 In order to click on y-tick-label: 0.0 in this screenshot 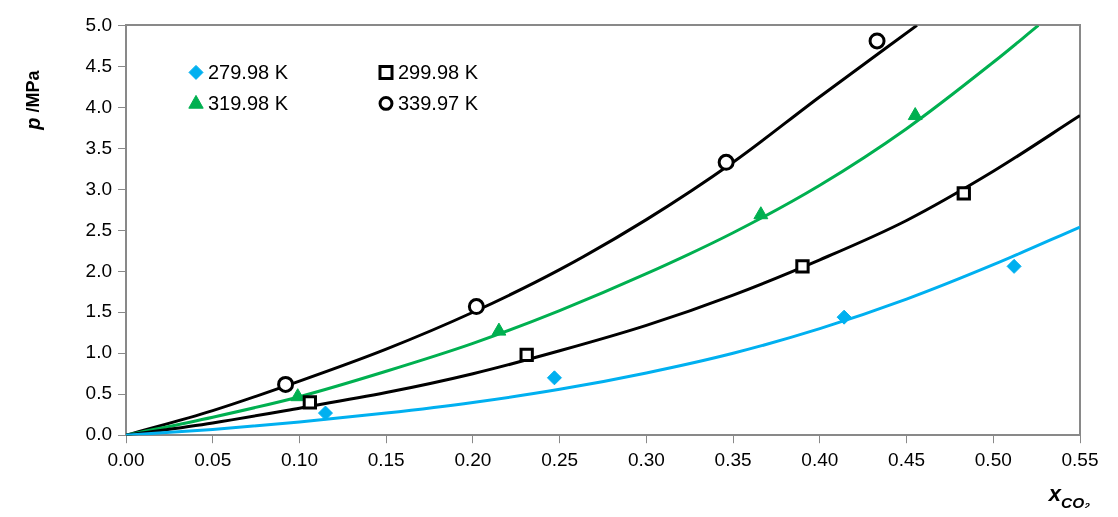, I will do `click(98, 434)`.